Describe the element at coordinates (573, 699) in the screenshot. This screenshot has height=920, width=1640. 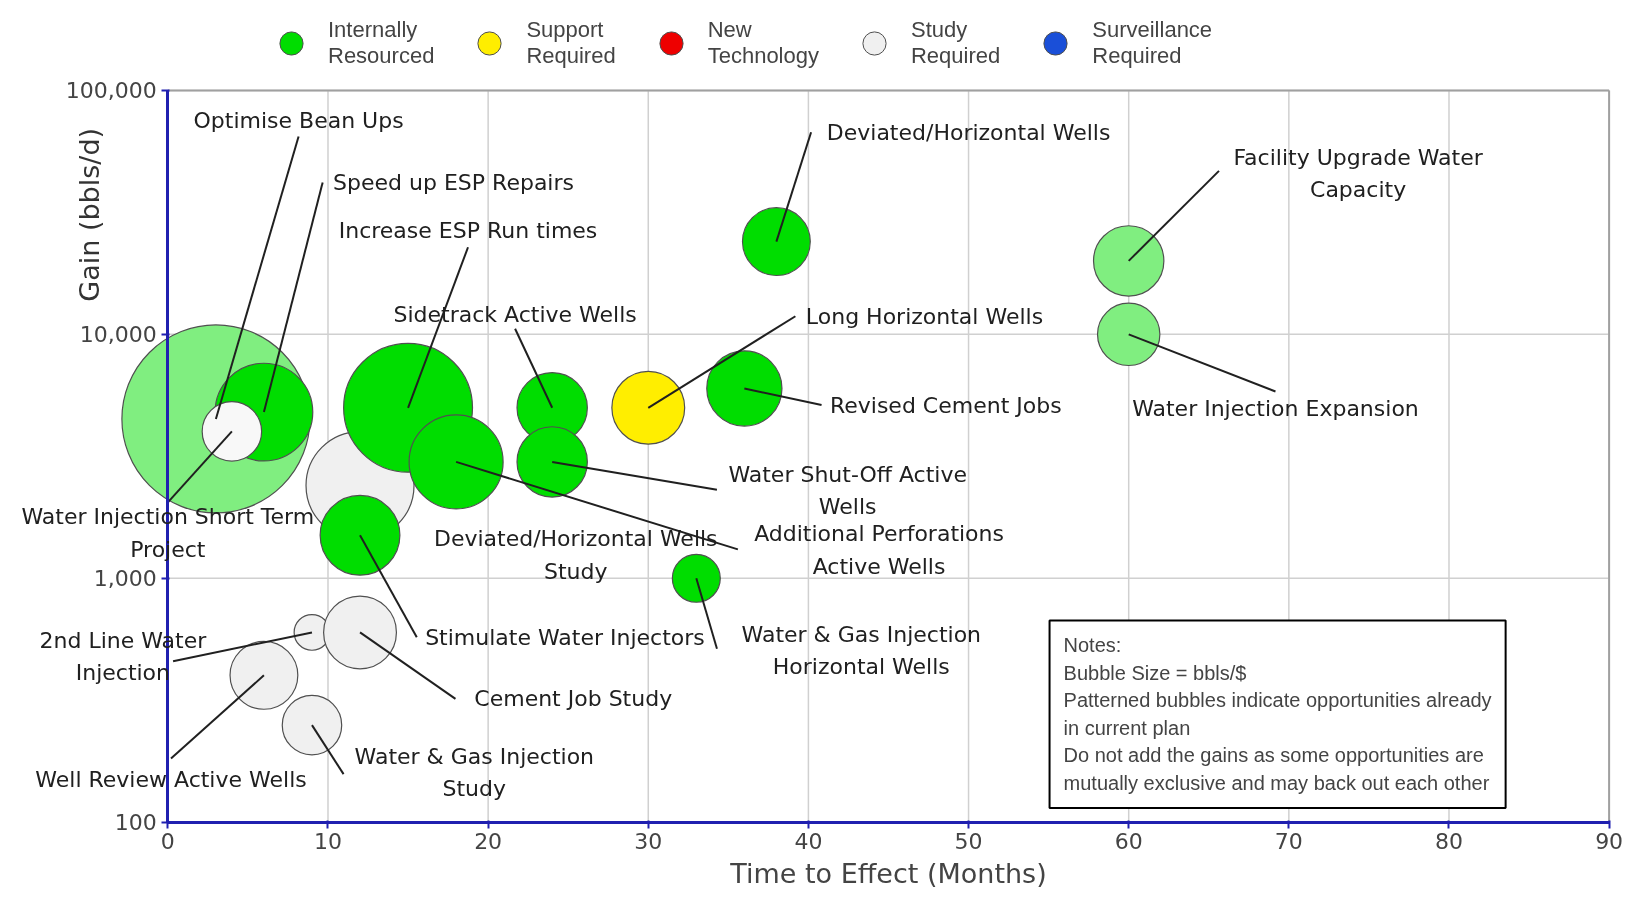
I see `annotation: Cement Job Study` at that location.